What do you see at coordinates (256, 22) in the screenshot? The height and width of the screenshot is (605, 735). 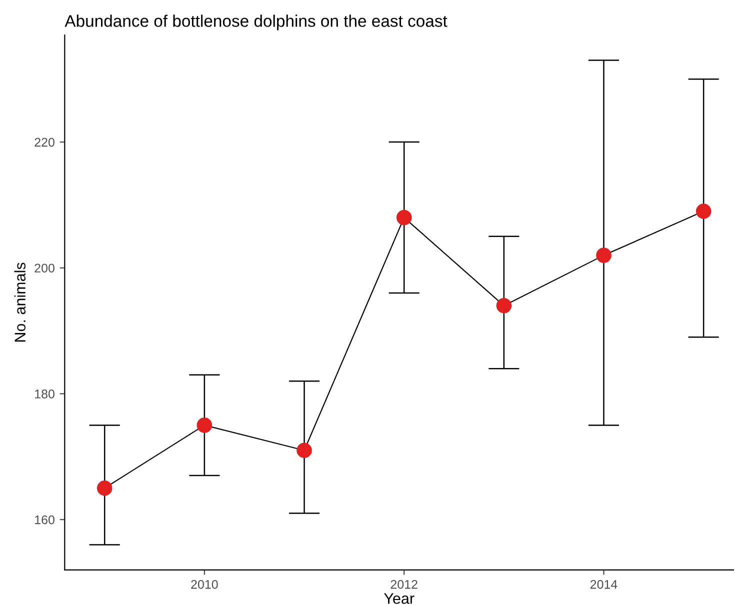 I see `chart-title: Abundance of bottlenose dolphins on the east coast` at bounding box center [256, 22].